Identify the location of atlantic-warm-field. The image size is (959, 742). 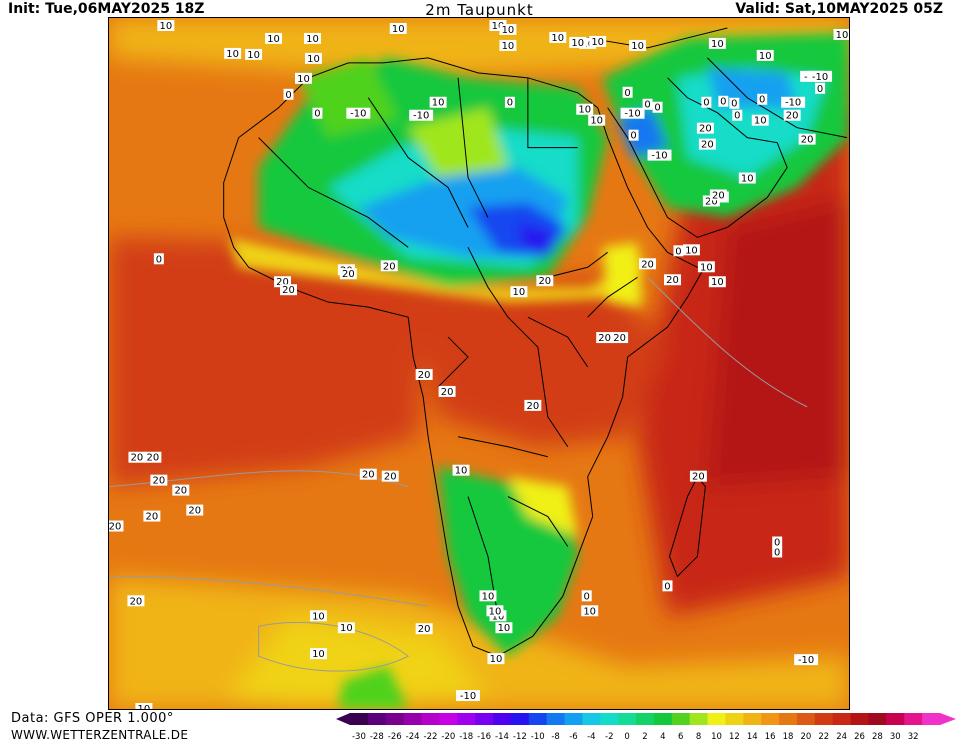
(269, 362).